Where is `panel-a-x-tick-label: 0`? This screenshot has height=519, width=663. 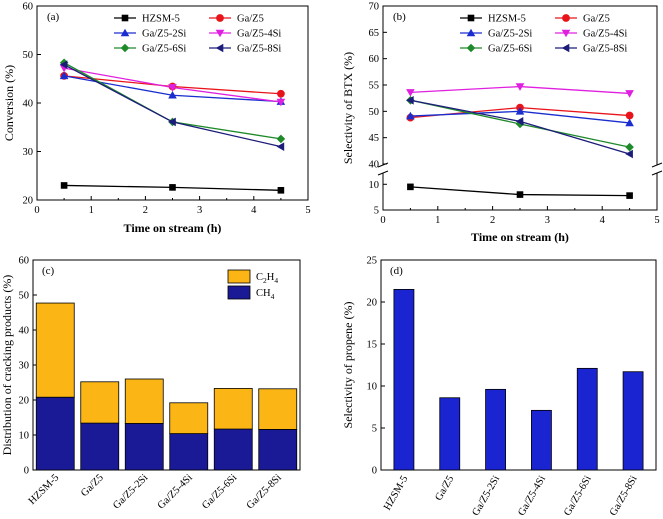 panel-a-x-tick-label: 0 is located at coordinates (36, 210).